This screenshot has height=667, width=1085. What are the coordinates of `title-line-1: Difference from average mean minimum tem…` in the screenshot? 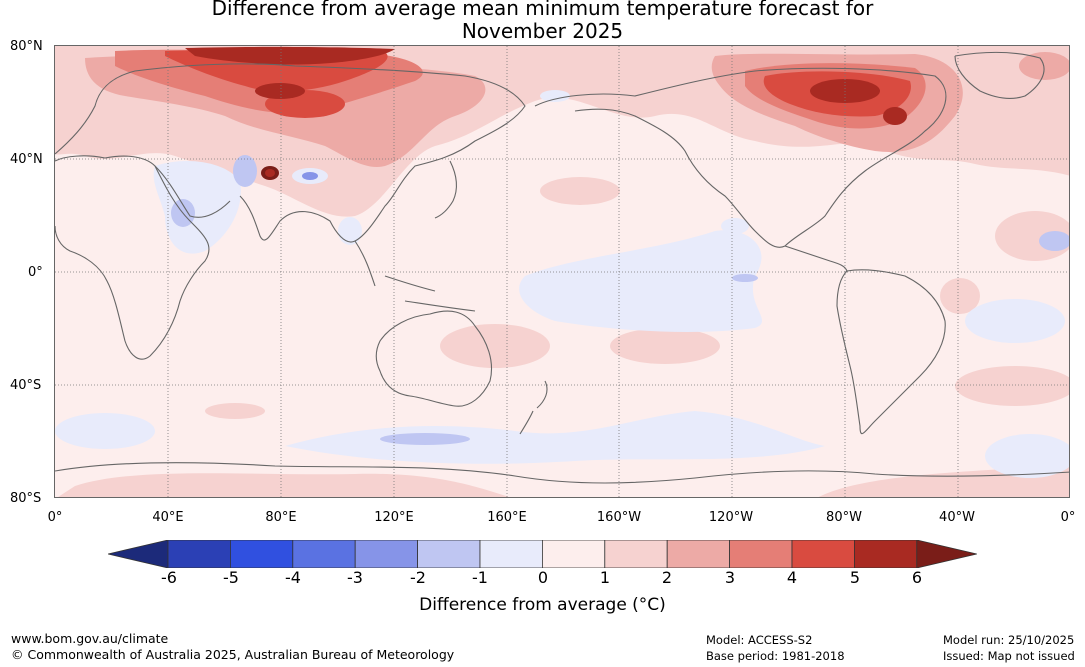 It's located at (542, 10).